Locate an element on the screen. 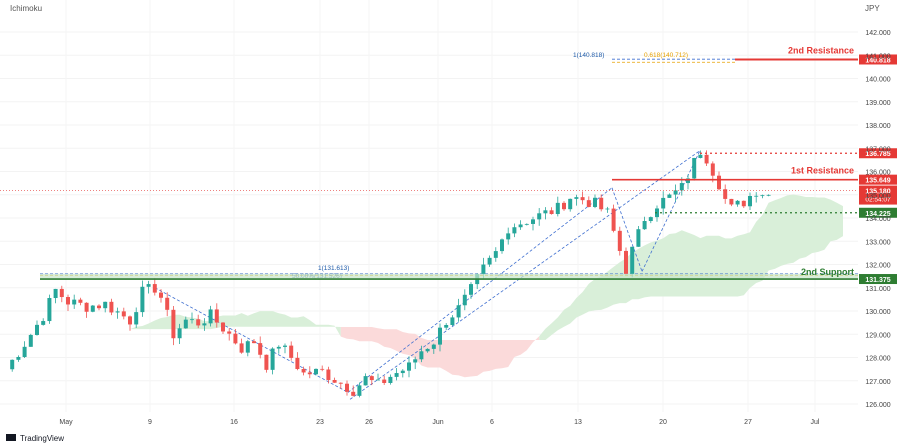  x-axis: May 9 16 23 26 Jun 6 13 20 27 Jul is located at coordinates (439, 422).